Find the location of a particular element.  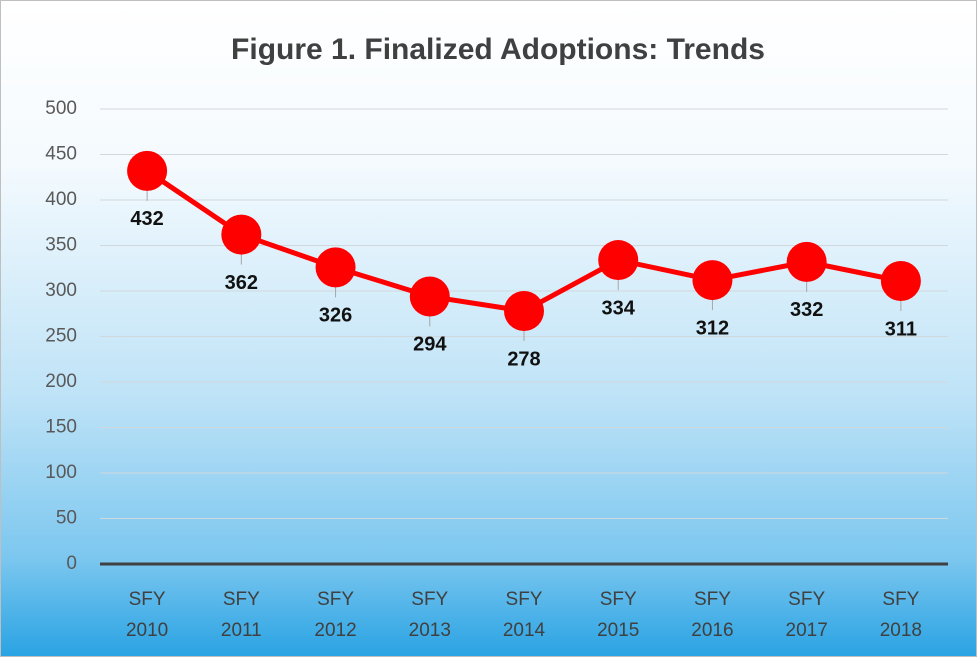

x-tick-label: SFY 2012 is located at coordinates (335, 615).